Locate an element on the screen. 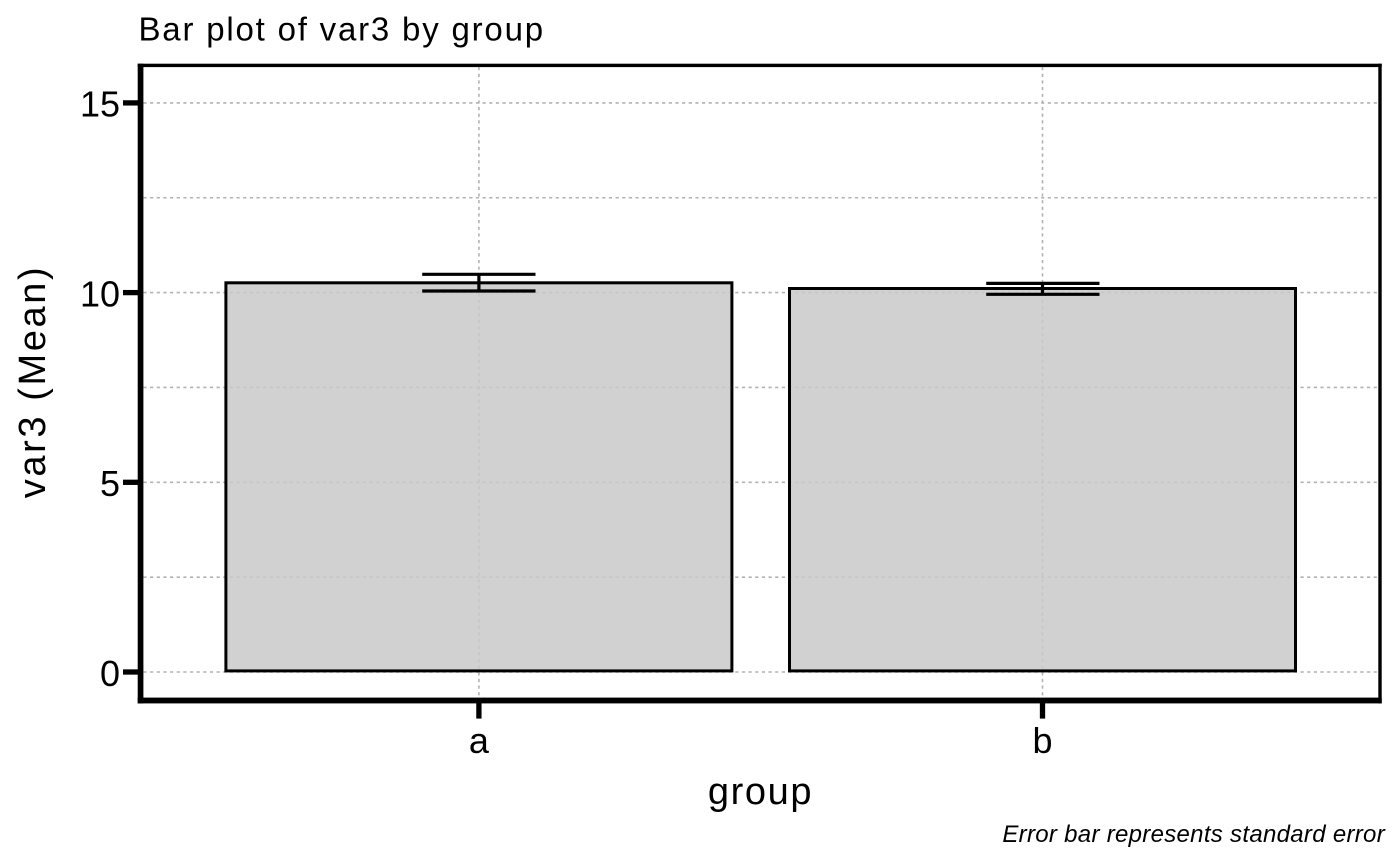 The width and height of the screenshot is (1400, 866). svg-text:Error bar represents standard: Error bar represents standard error is located at coordinates (1193, 834).